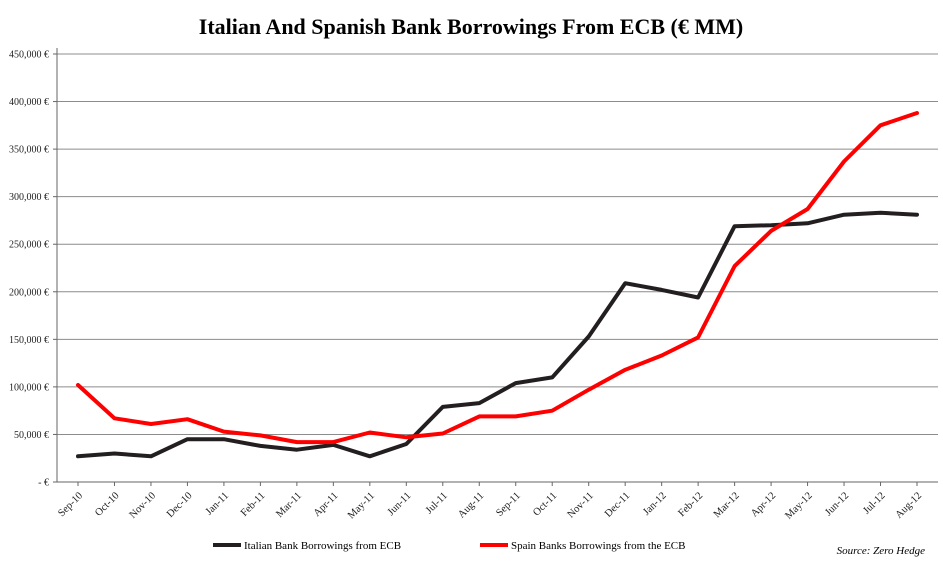  What do you see at coordinates (29, 197) in the screenshot?
I see `y-tick-label: 300,000 €` at bounding box center [29, 197].